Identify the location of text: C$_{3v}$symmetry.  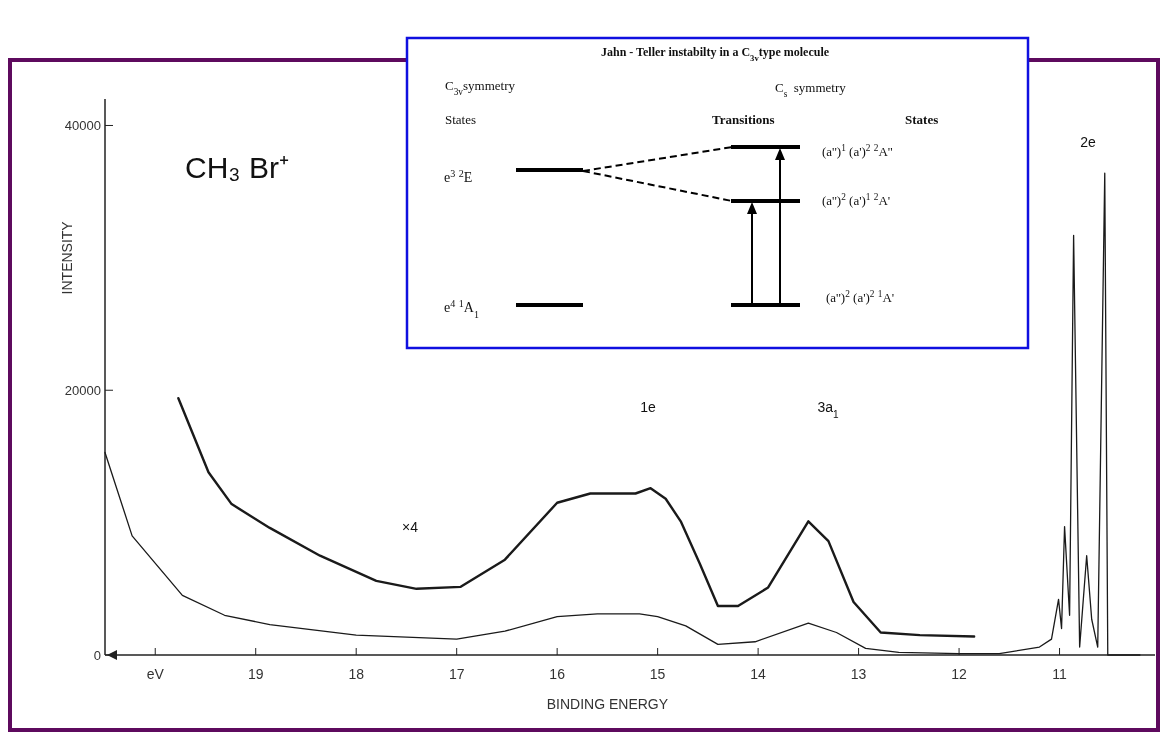
(480, 87).